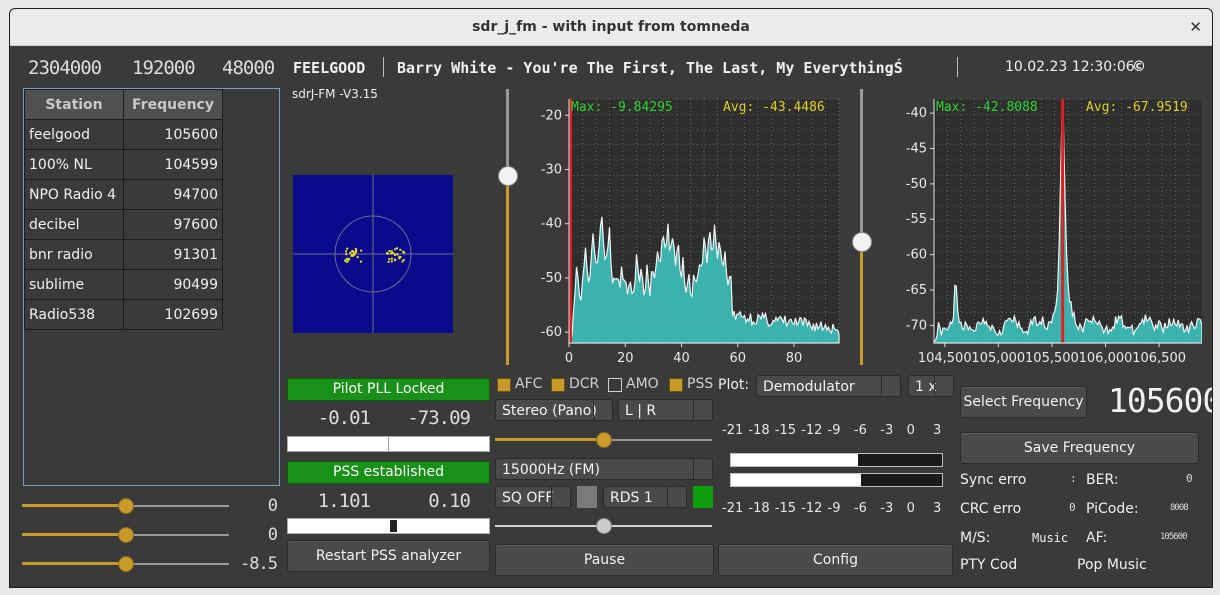 The height and width of the screenshot is (595, 1220). What do you see at coordinates (916, 325) in the screenshot?
I see `y-tick-label: -70` at bounding box center [916, 325].